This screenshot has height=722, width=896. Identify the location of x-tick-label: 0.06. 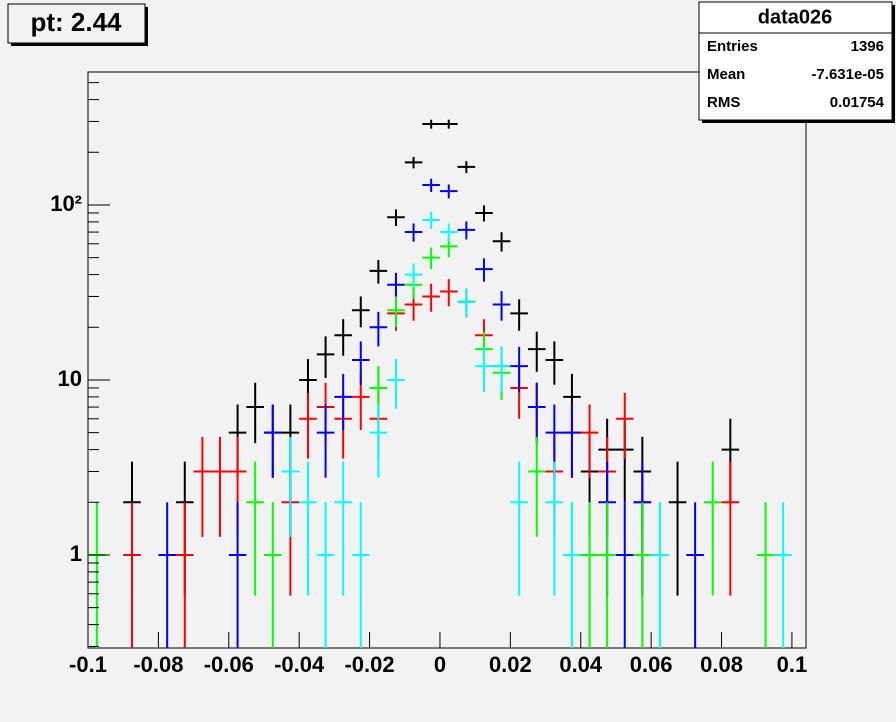
(651, 664).